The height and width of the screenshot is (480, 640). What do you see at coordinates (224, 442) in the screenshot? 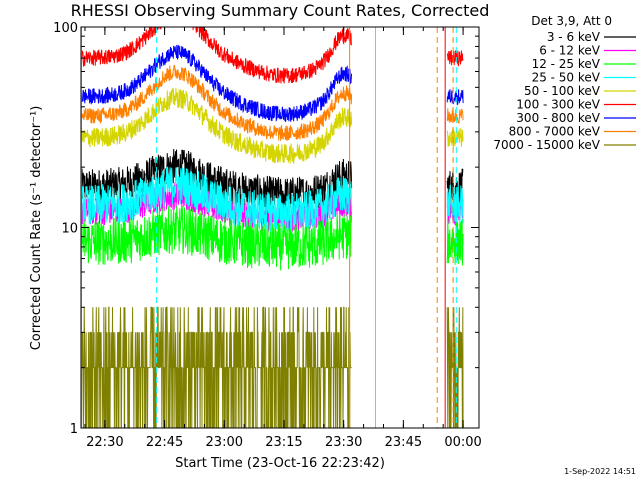
I see `x-tick-label-2: 23:00` at bounding box center [224, 442].